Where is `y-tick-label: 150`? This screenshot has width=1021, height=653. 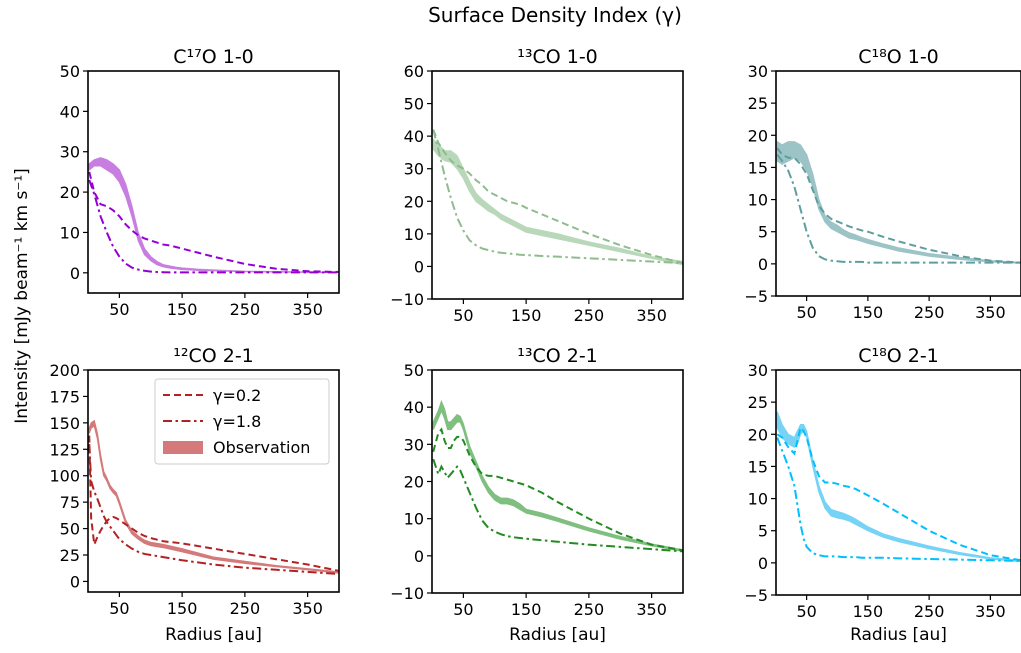 y-tick-label: 150 is located at coordinates (64, 423).